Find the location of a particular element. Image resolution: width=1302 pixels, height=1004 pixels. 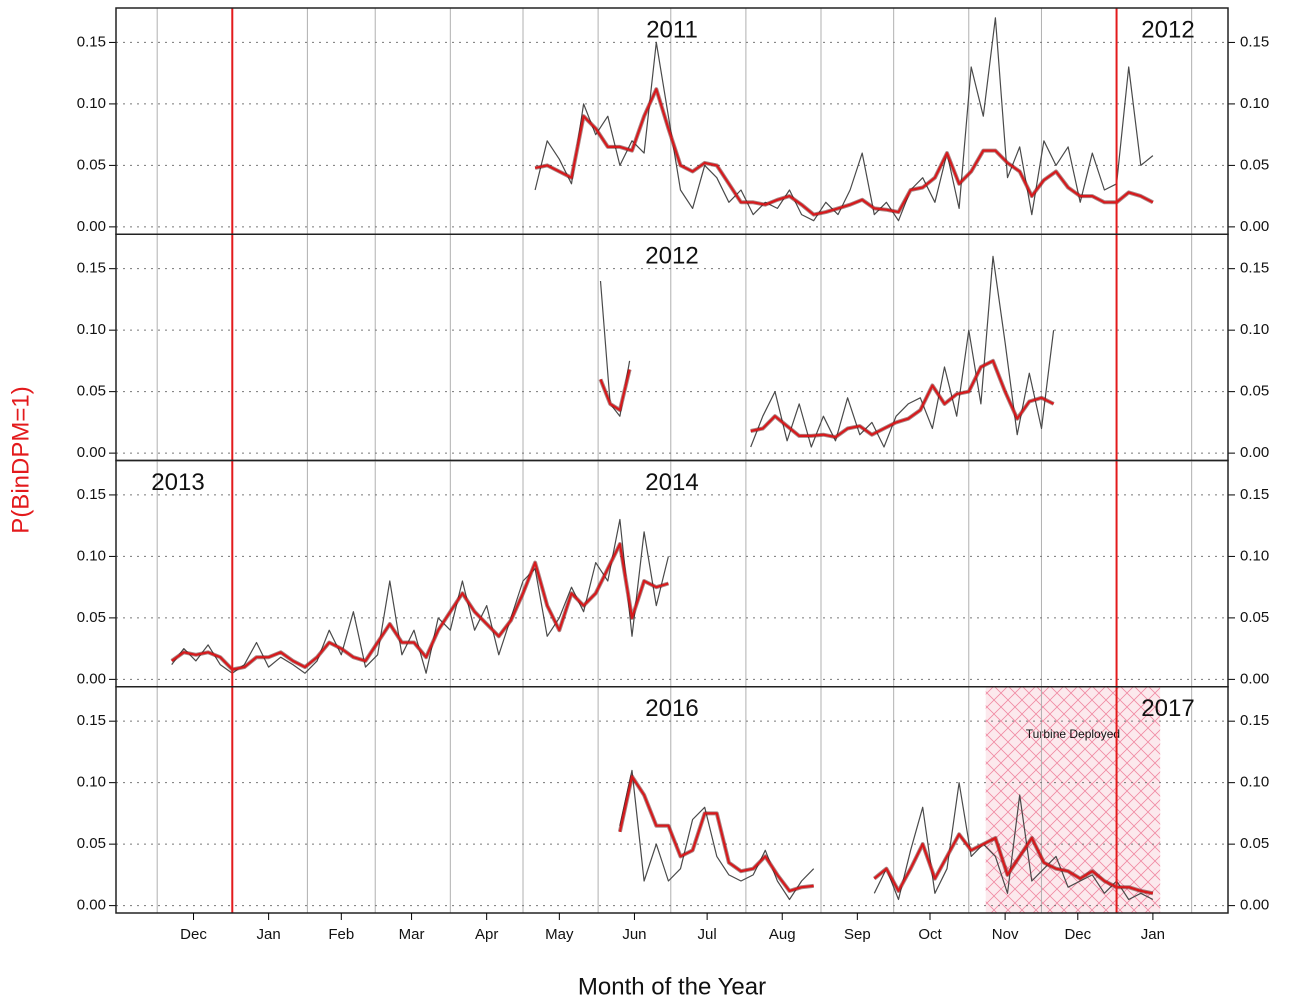

x-tick-label: Jun is located at coordinates (634, 934).